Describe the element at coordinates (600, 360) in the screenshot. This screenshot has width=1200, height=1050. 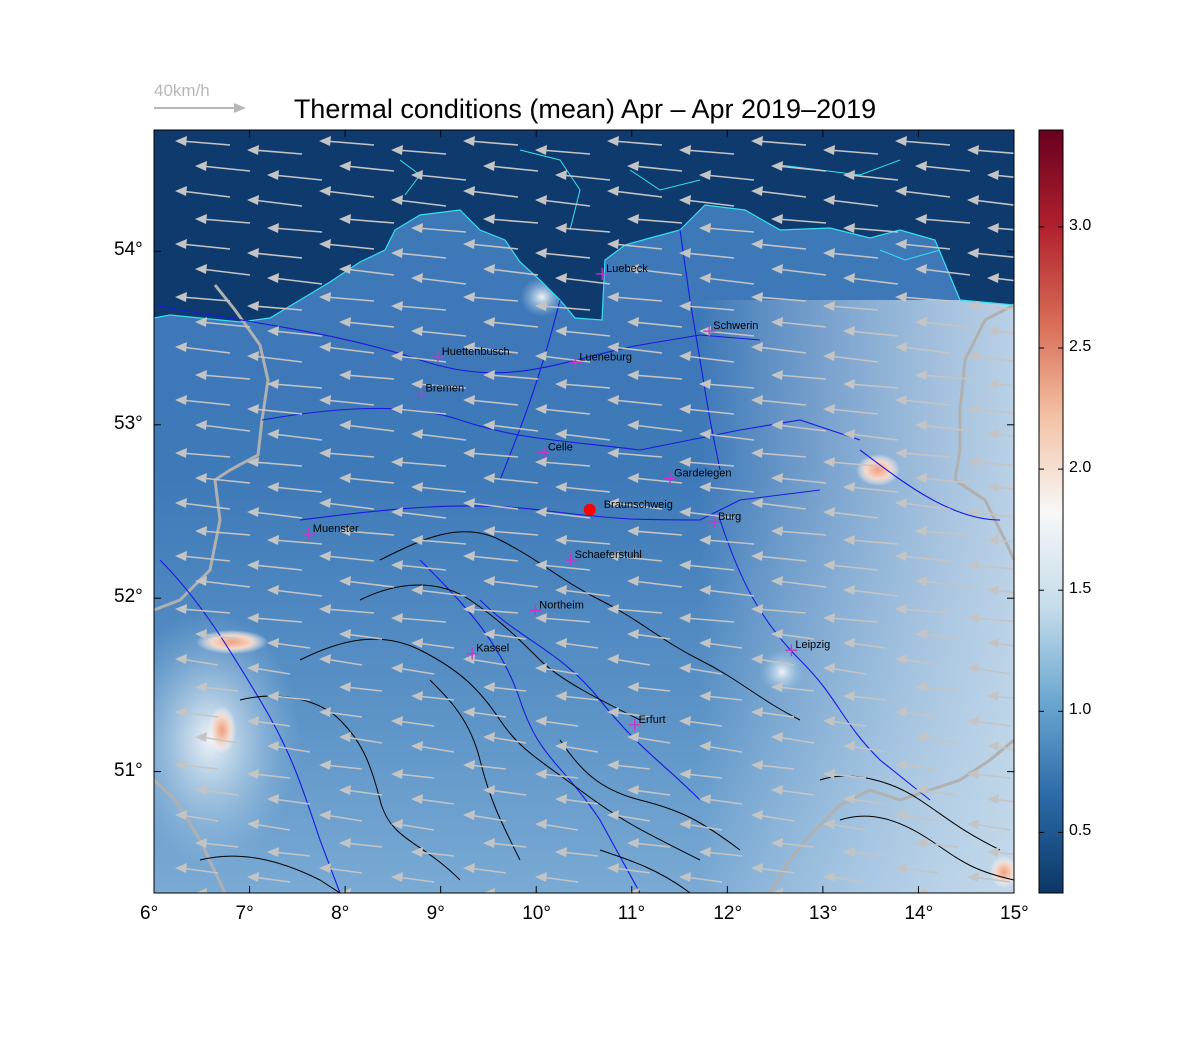
I see `city-lueneburg: Lueneburg` at that location.